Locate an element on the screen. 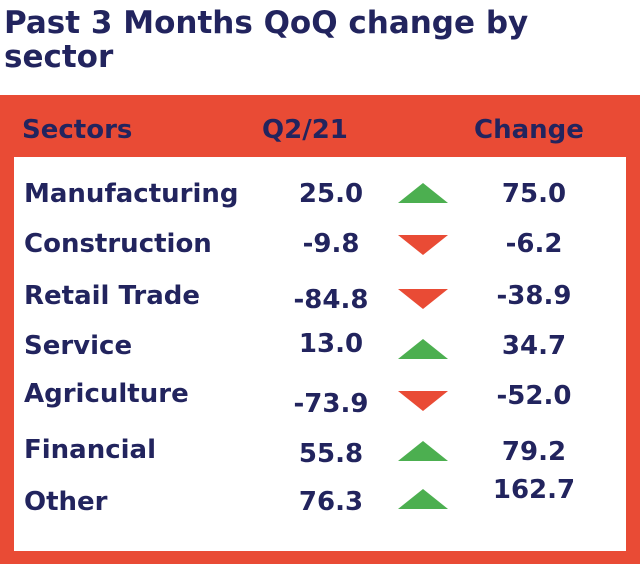 This screenshot has height=564, width=640. q2-value: 55.8 is located at coordinates (331, 454).